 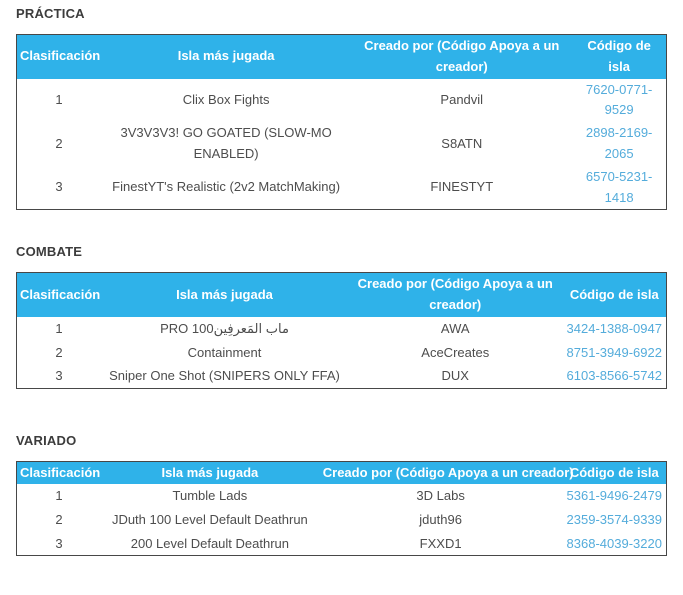 What do you see at coordinates (455, 352) in the screenshot?
I see `creator-cell: AceCreates` at bounding box center [455, 352].